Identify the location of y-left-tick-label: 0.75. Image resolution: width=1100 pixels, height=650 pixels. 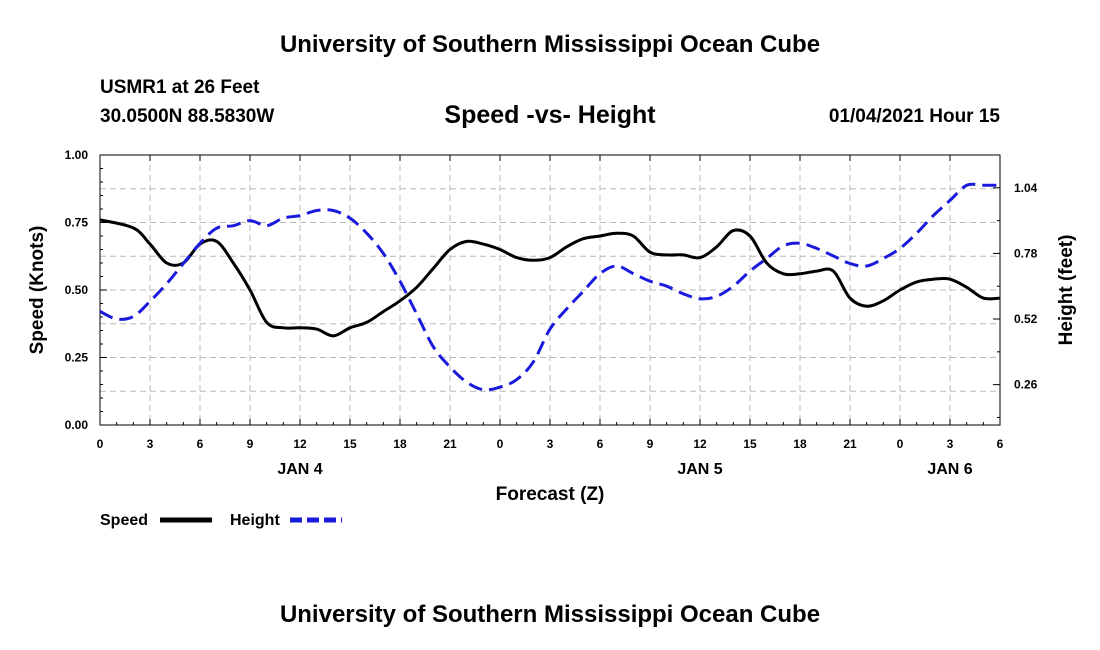
(77, 223).